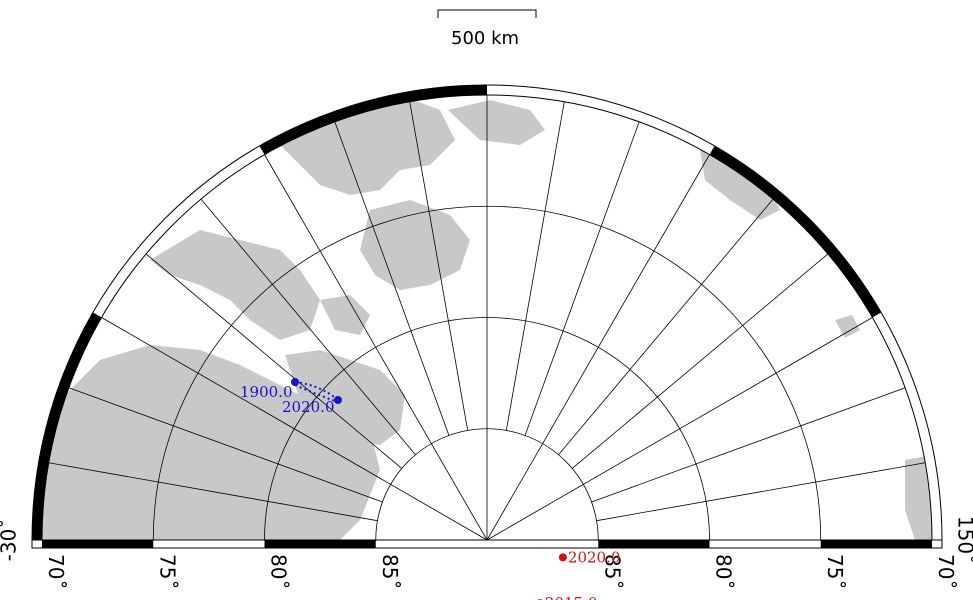  Describe the element at coordinates (918, 497) in the screenshot. I see `land-right-edge` at that location.